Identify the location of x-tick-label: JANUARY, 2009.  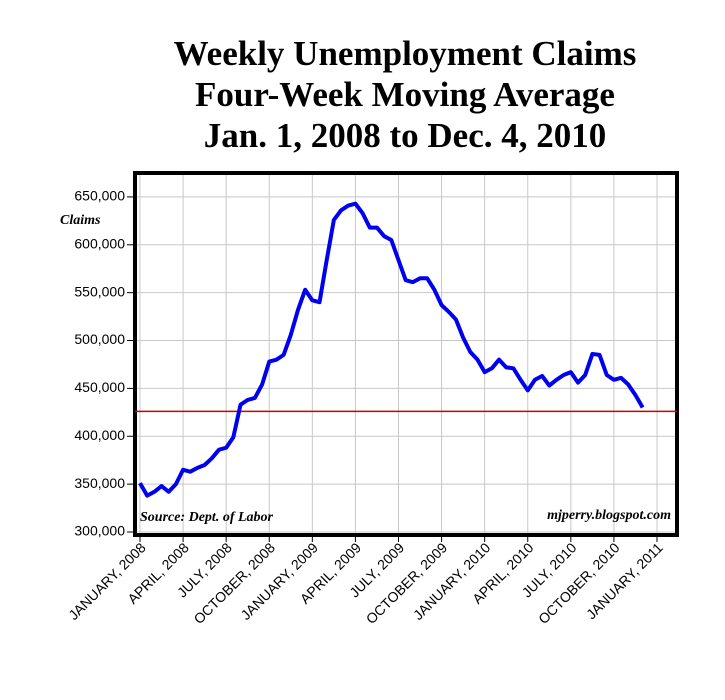
(279, 581).